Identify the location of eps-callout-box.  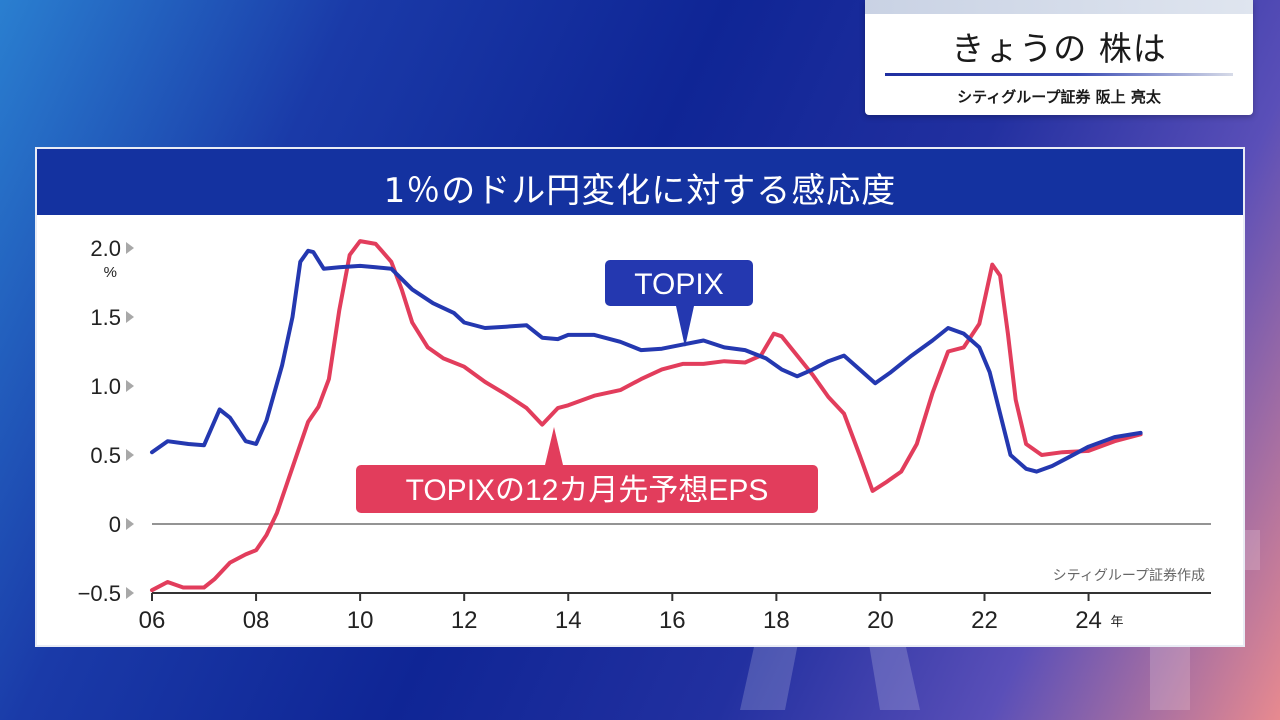
(587, 489).